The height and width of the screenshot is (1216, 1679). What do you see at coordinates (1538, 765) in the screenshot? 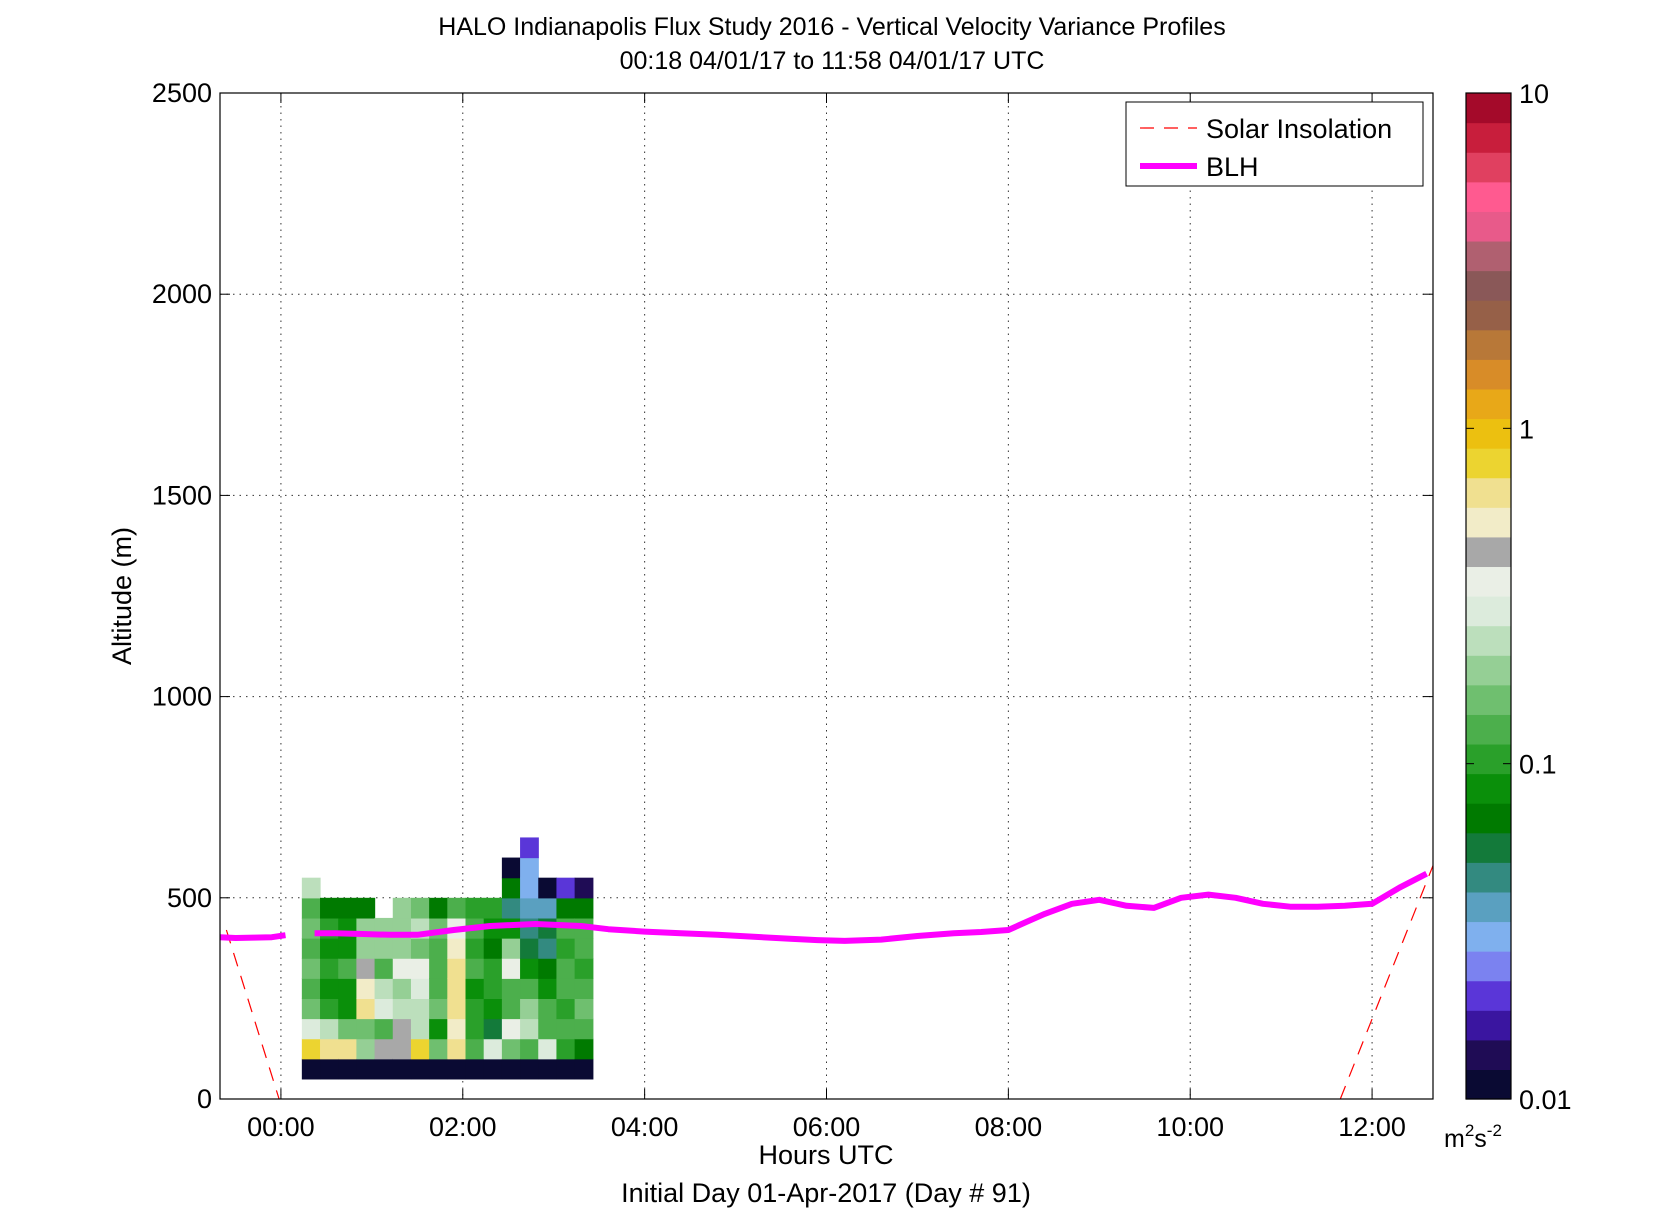
I see `colorbar-tick-label-1: 0.1` at bounding box center [1538, 765].